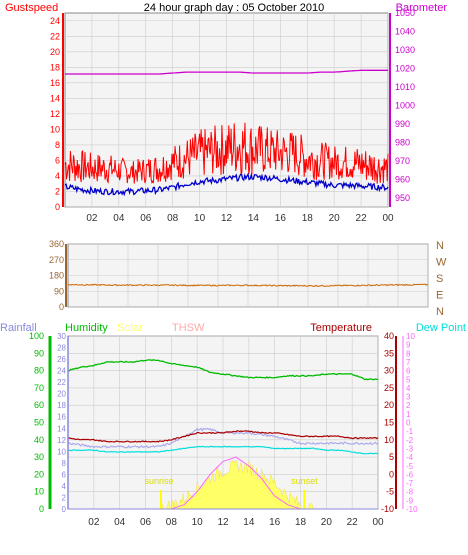 This screenshot has width=468, height=555. Describe the element at coordinates (61, 371) in the screenshot. I see `rainfall-tick-label: 24` at that location.